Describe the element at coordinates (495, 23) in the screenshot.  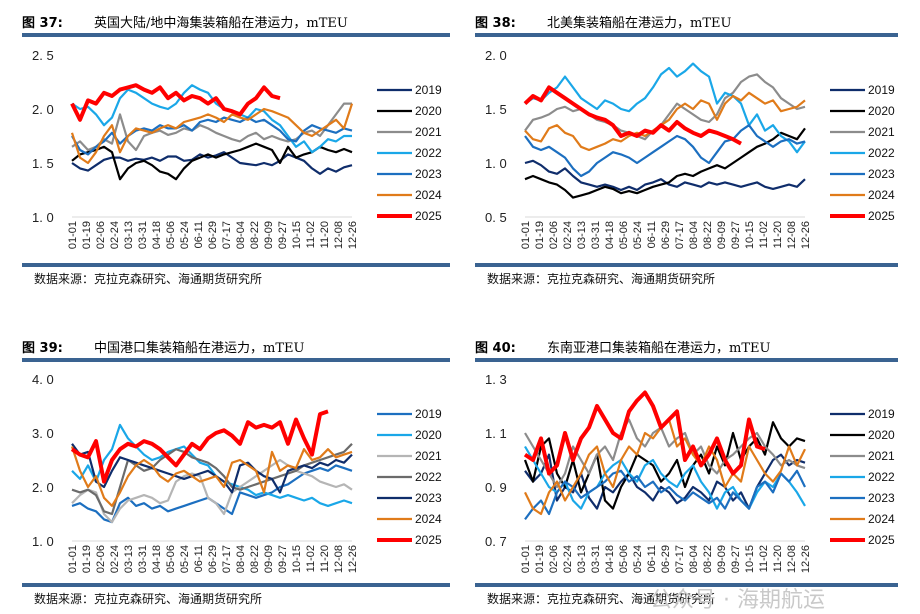
I see `figure-number: 图 38:` at that location.